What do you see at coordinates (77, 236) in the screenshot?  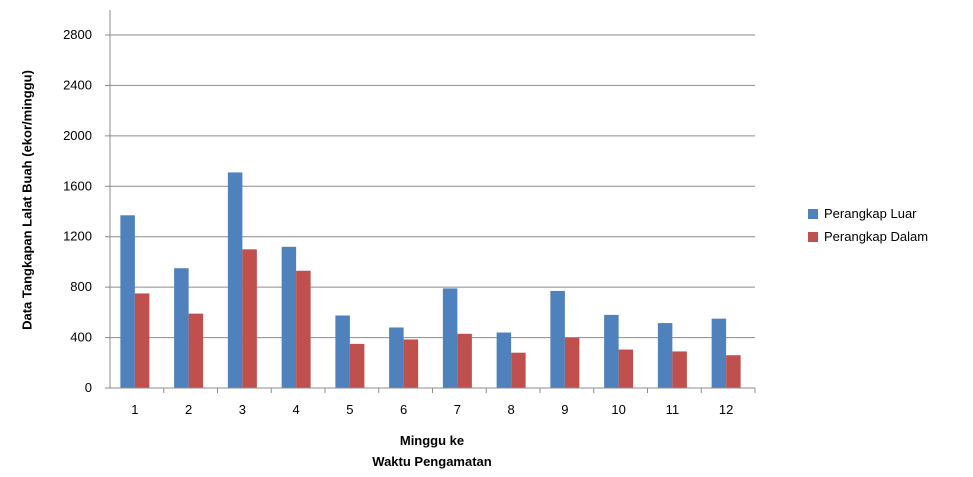 I see `y-tick-label: 1200` at bounding box center [77, 236].